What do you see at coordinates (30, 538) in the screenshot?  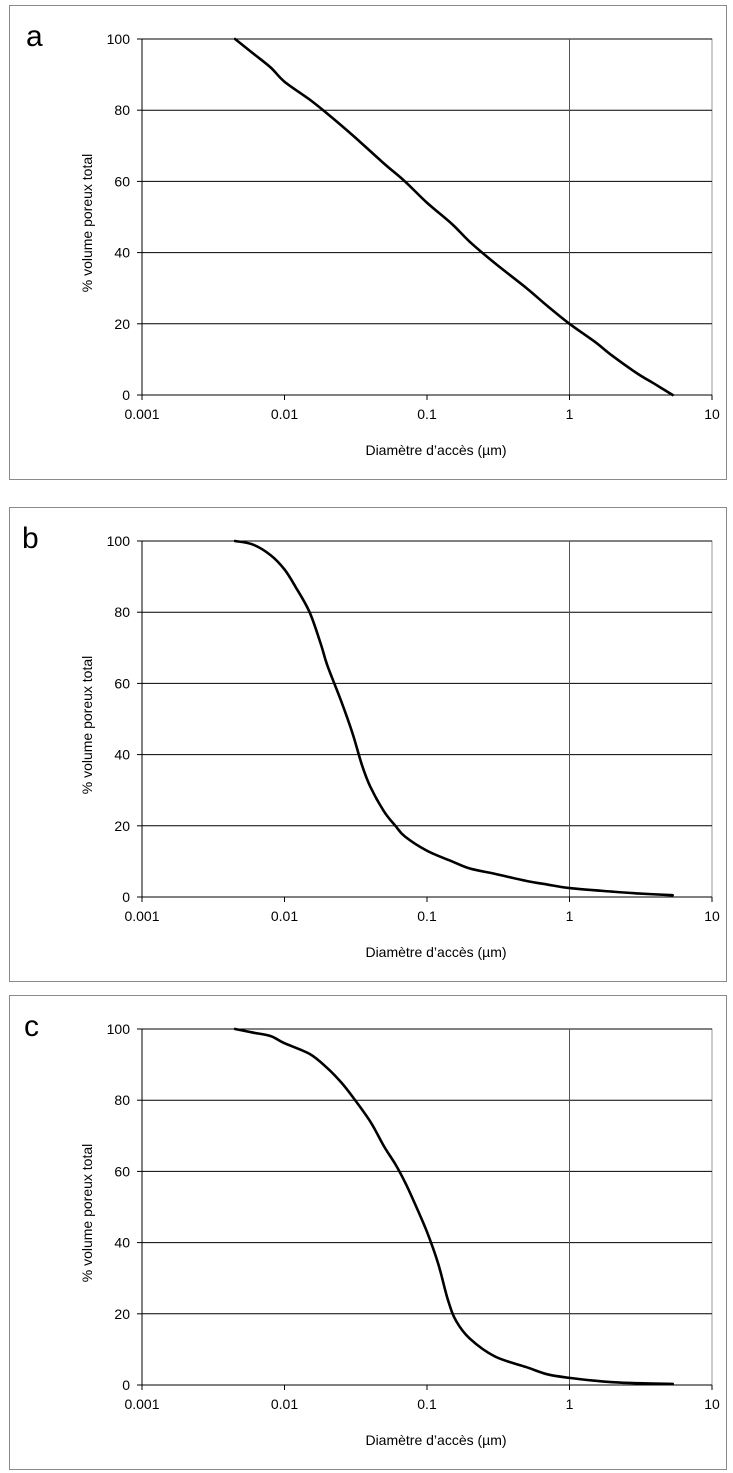 I see `panel-label: b` at bounding box center [30, 538].